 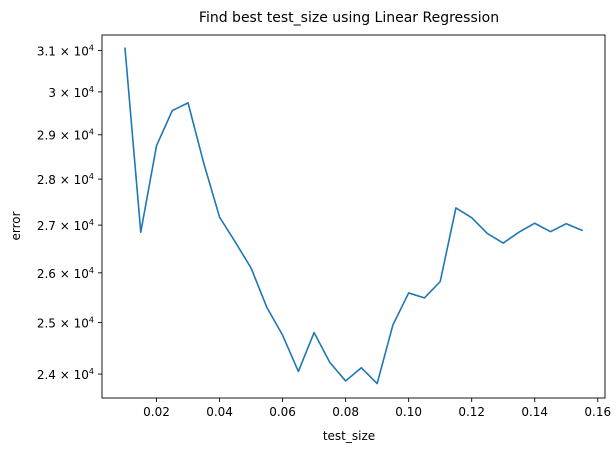 I want to click on x-tick-label: 0.10, so click(x=408, y=412).